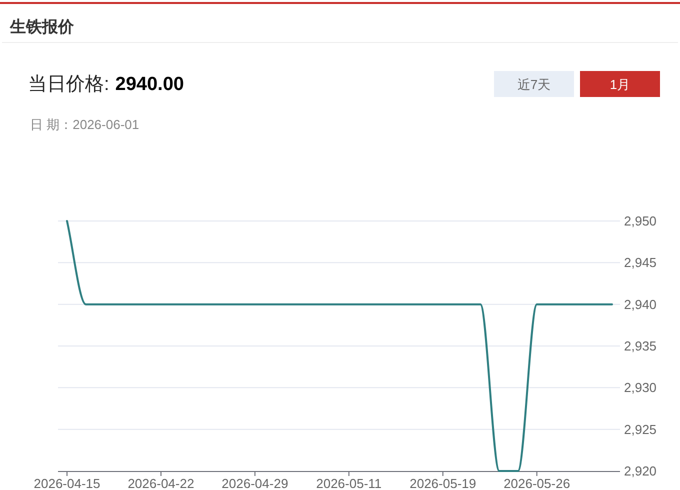 The image size is (680, 490). I want to click on text: 当日价格:, so click(69, 84).